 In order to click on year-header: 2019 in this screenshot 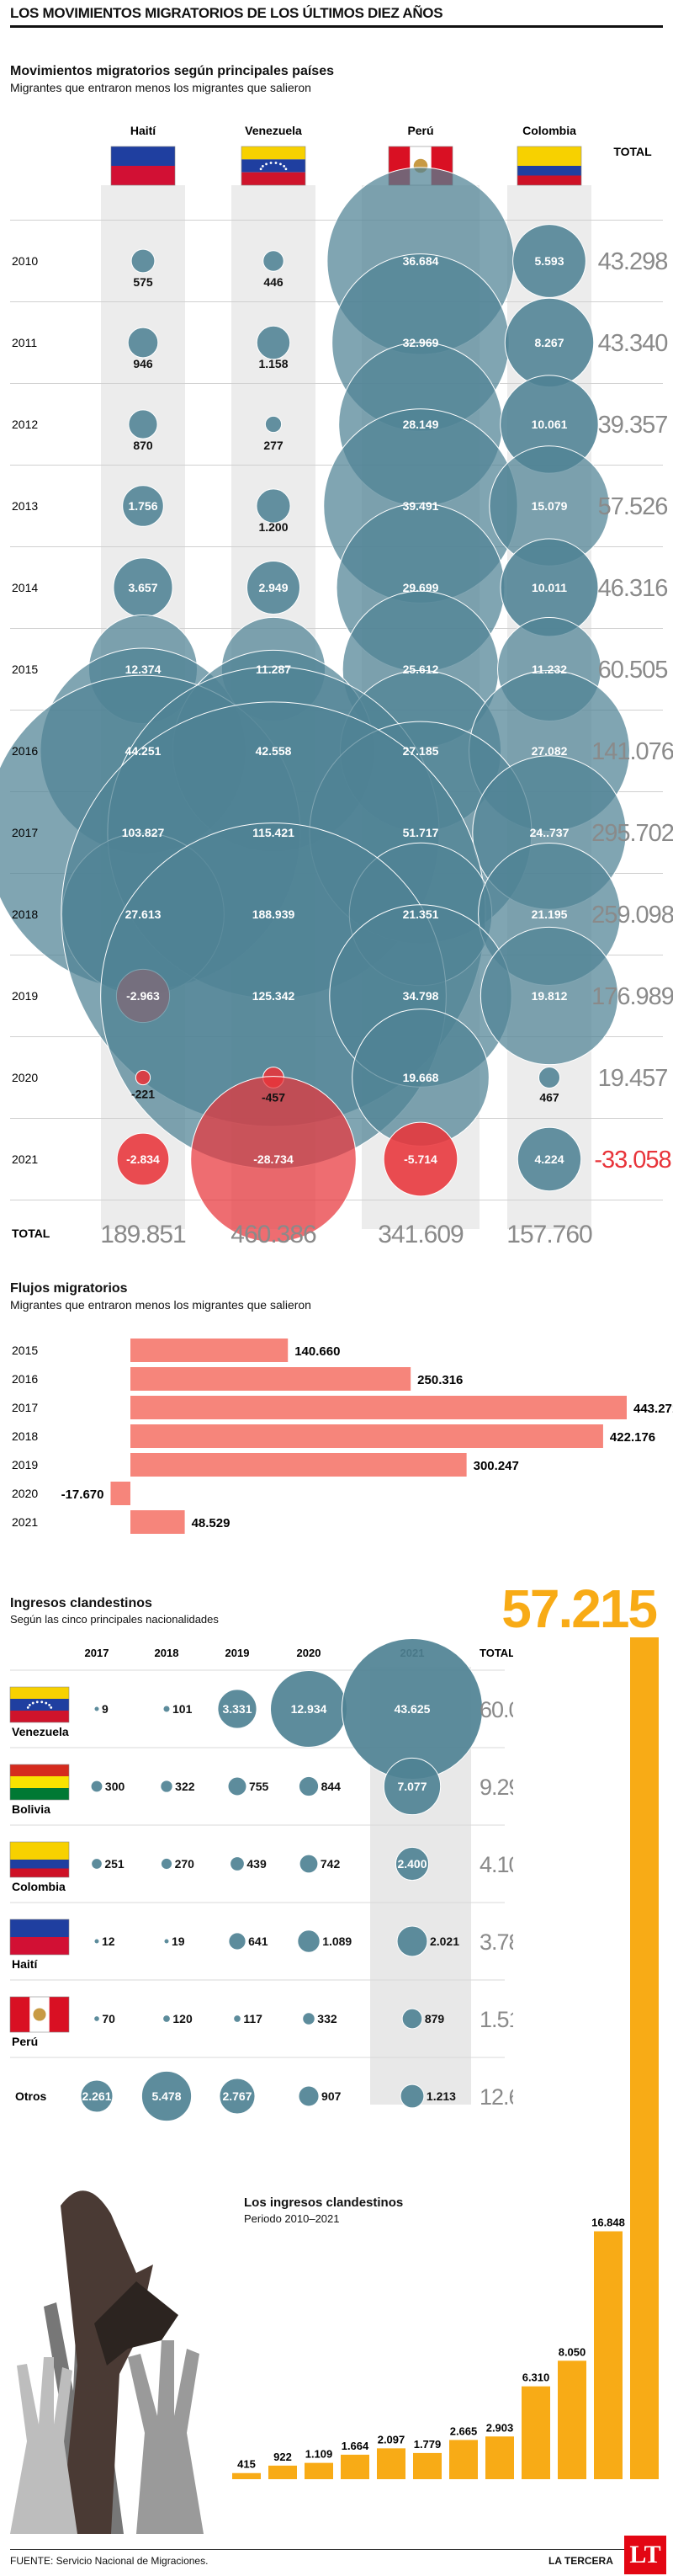, I will do `click(238, 1653)`.